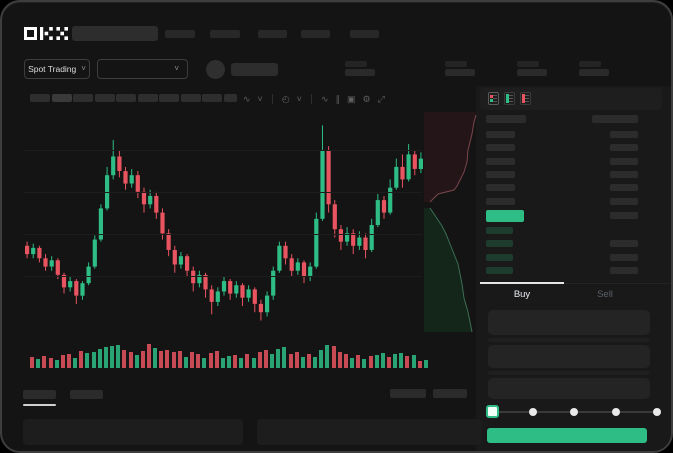  What do you see at coordinates (505, 215) in the screenshot?
I see `last-price-bar` at bounding box center [505, 215].